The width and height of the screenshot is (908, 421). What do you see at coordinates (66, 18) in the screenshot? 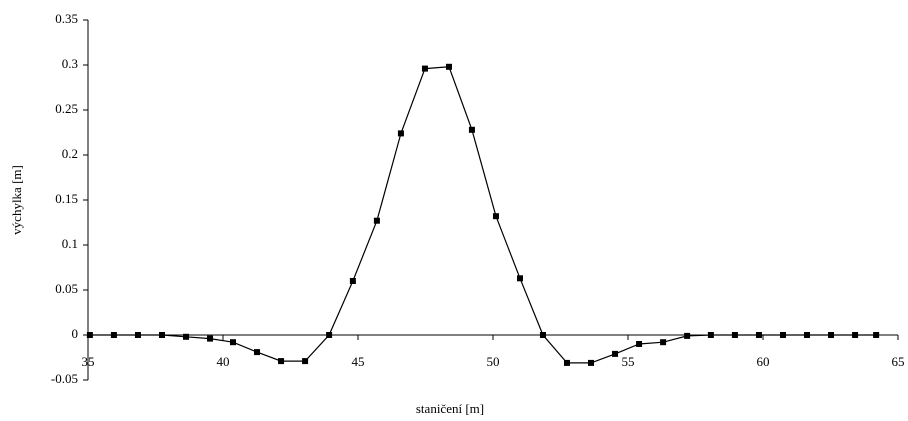
I see `y-tick-label: 0.35` at bounding box center [66, 18].